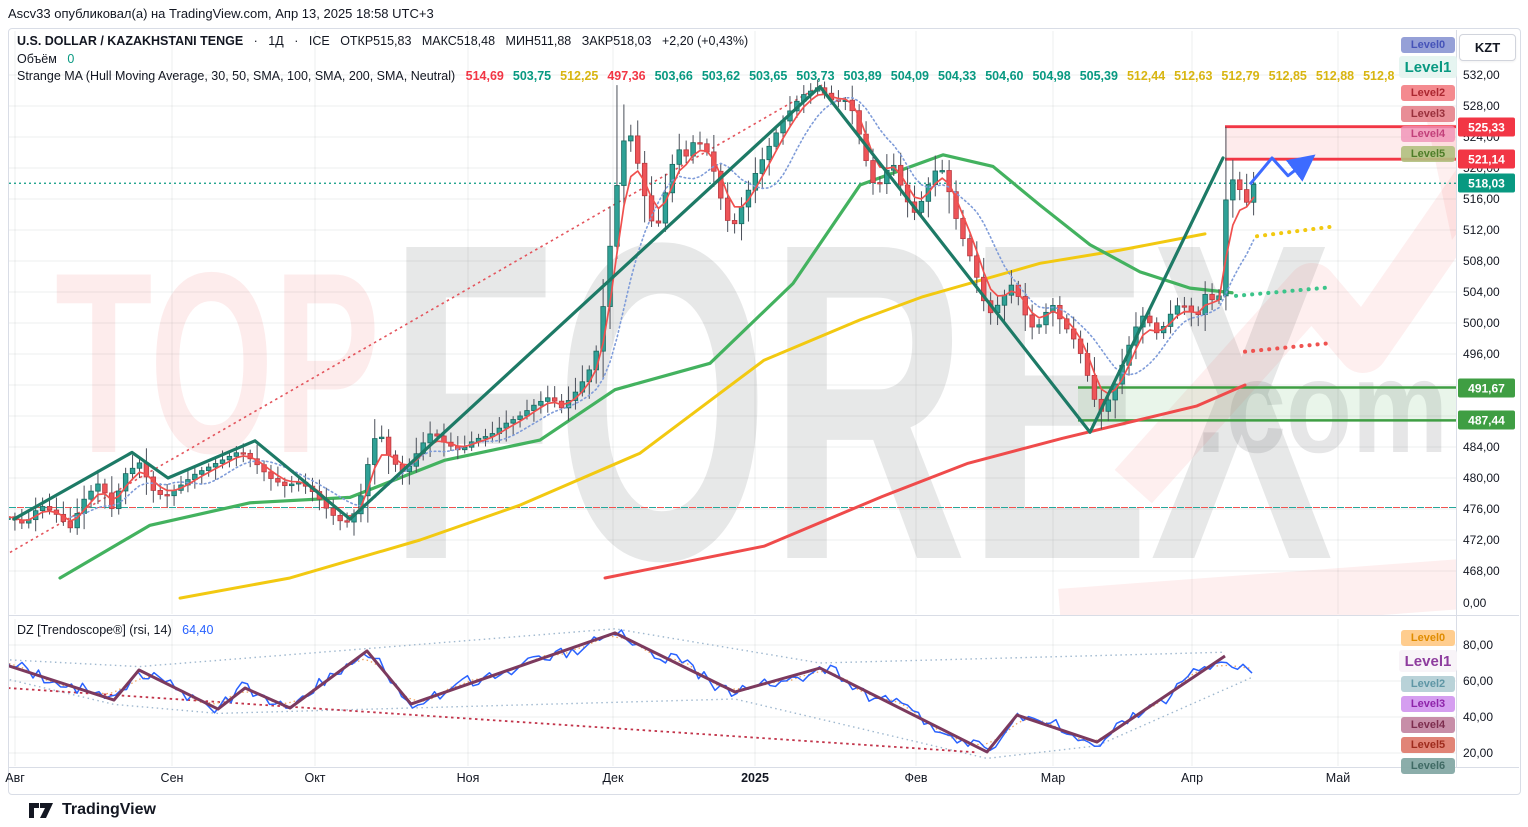 The width and height of the screenshot is (1528, 827). Describe the element at coordinates (41, 810) in the screenshot. I see `tradingview-logo-icon` at that location.